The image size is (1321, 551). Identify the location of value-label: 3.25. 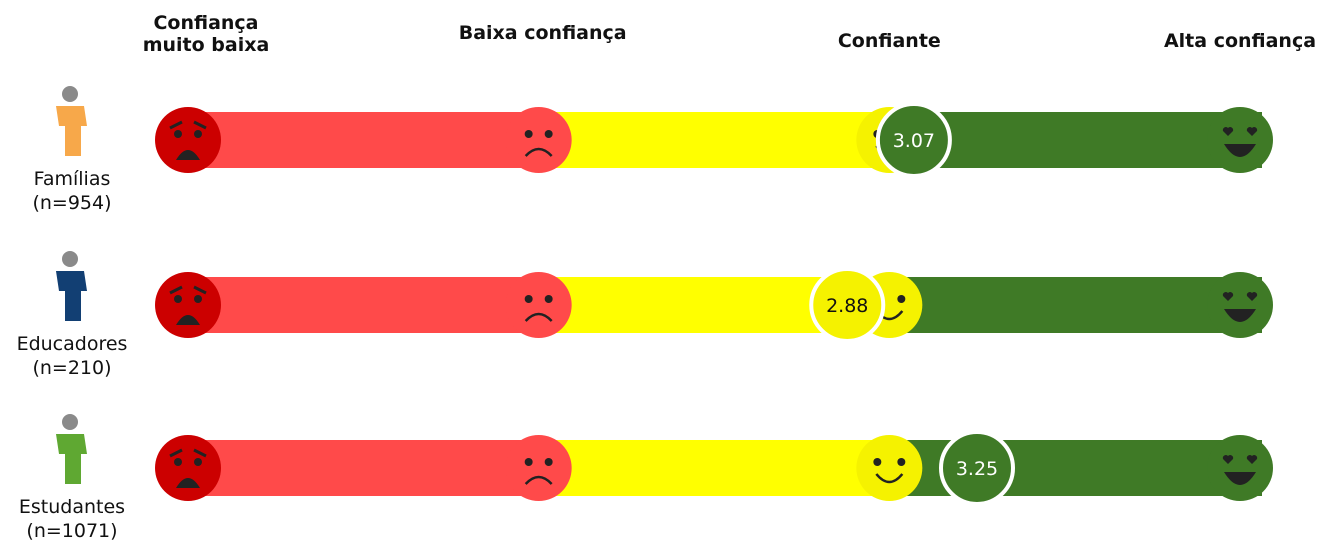
(977, 469).